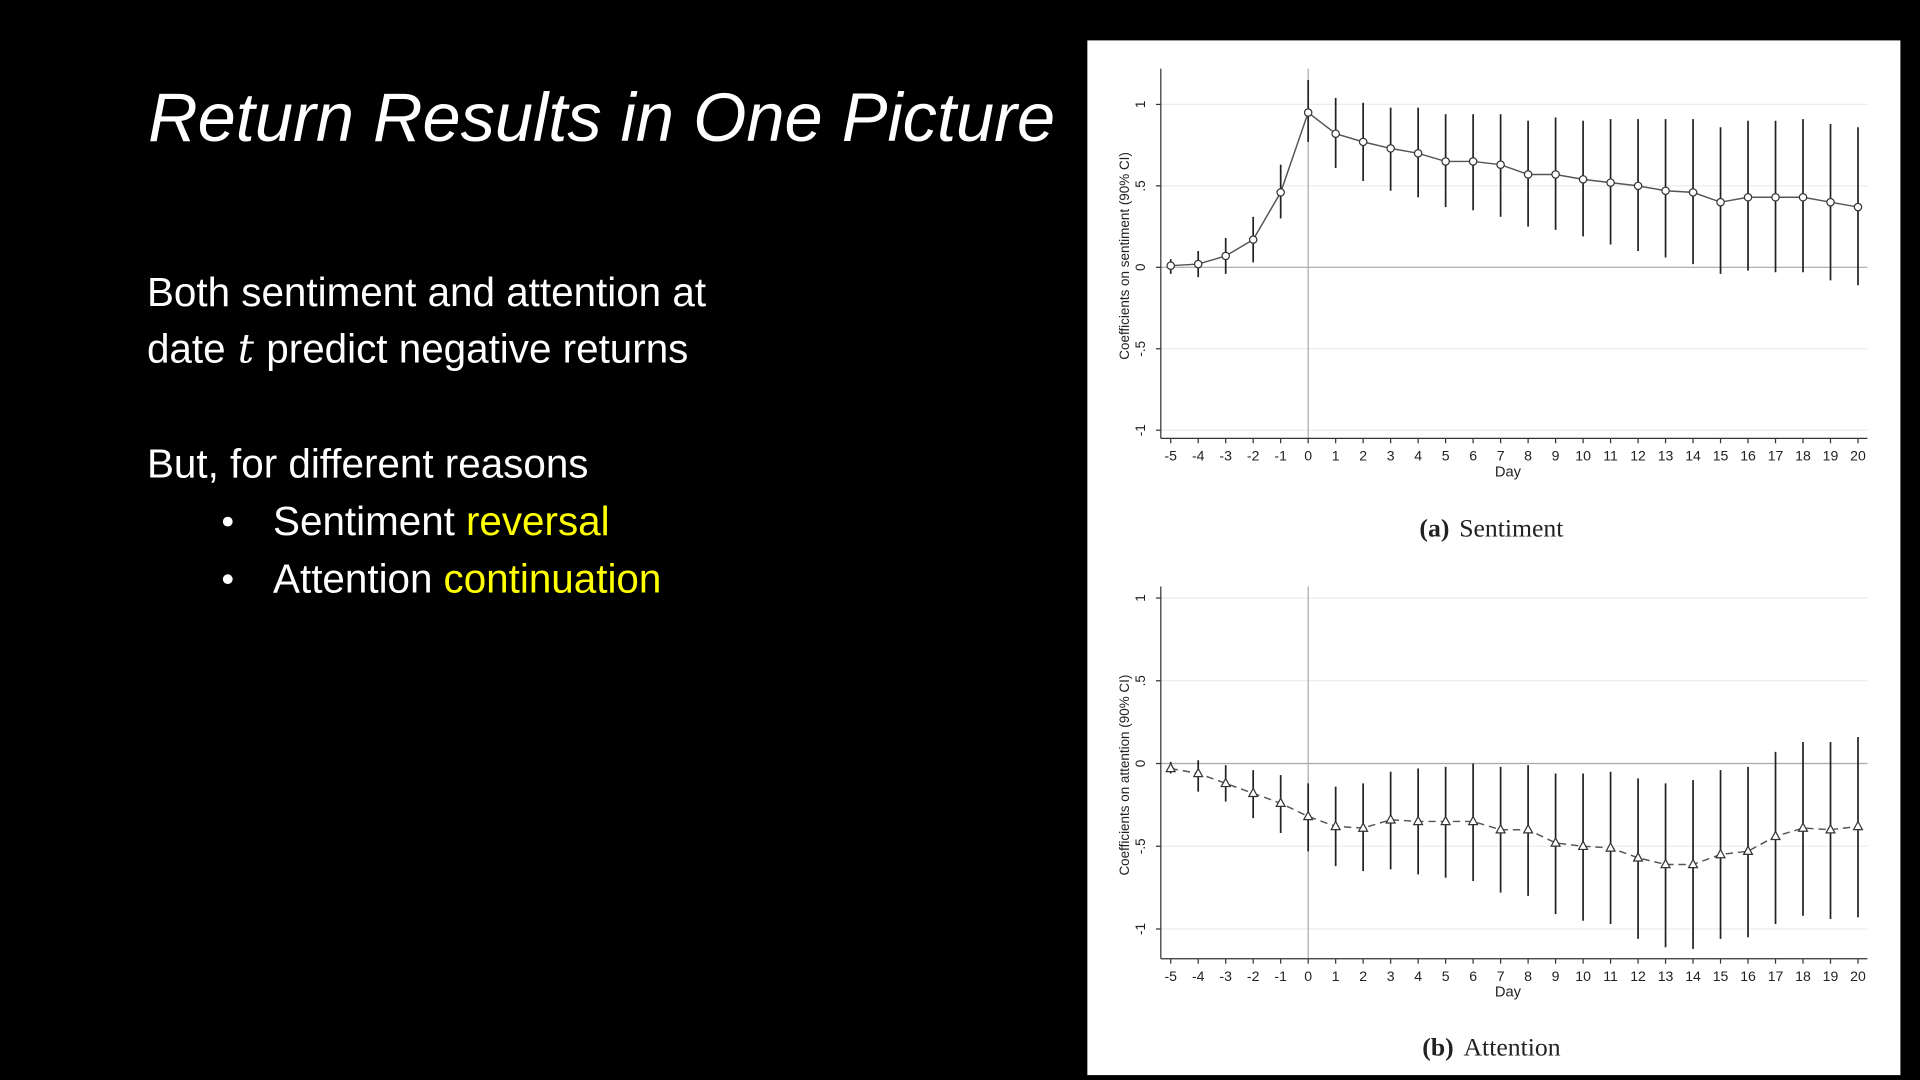 The height and width of the screenshot is (1080, 1920). I want to click on x-tick-label: 18, so click(1803, 976).